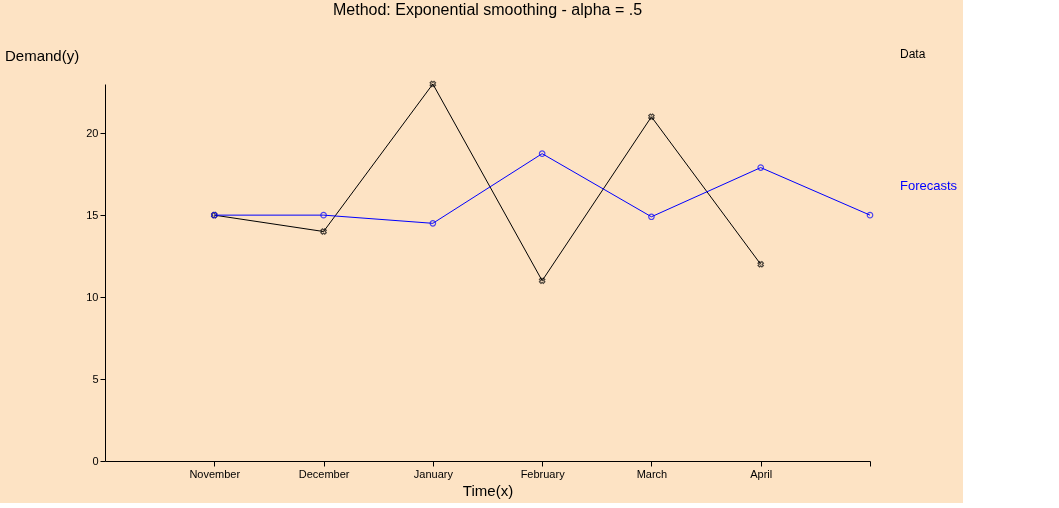  Describe the element at coordinates (913, 54) in the screenshot. I see `text: Data` at that location.